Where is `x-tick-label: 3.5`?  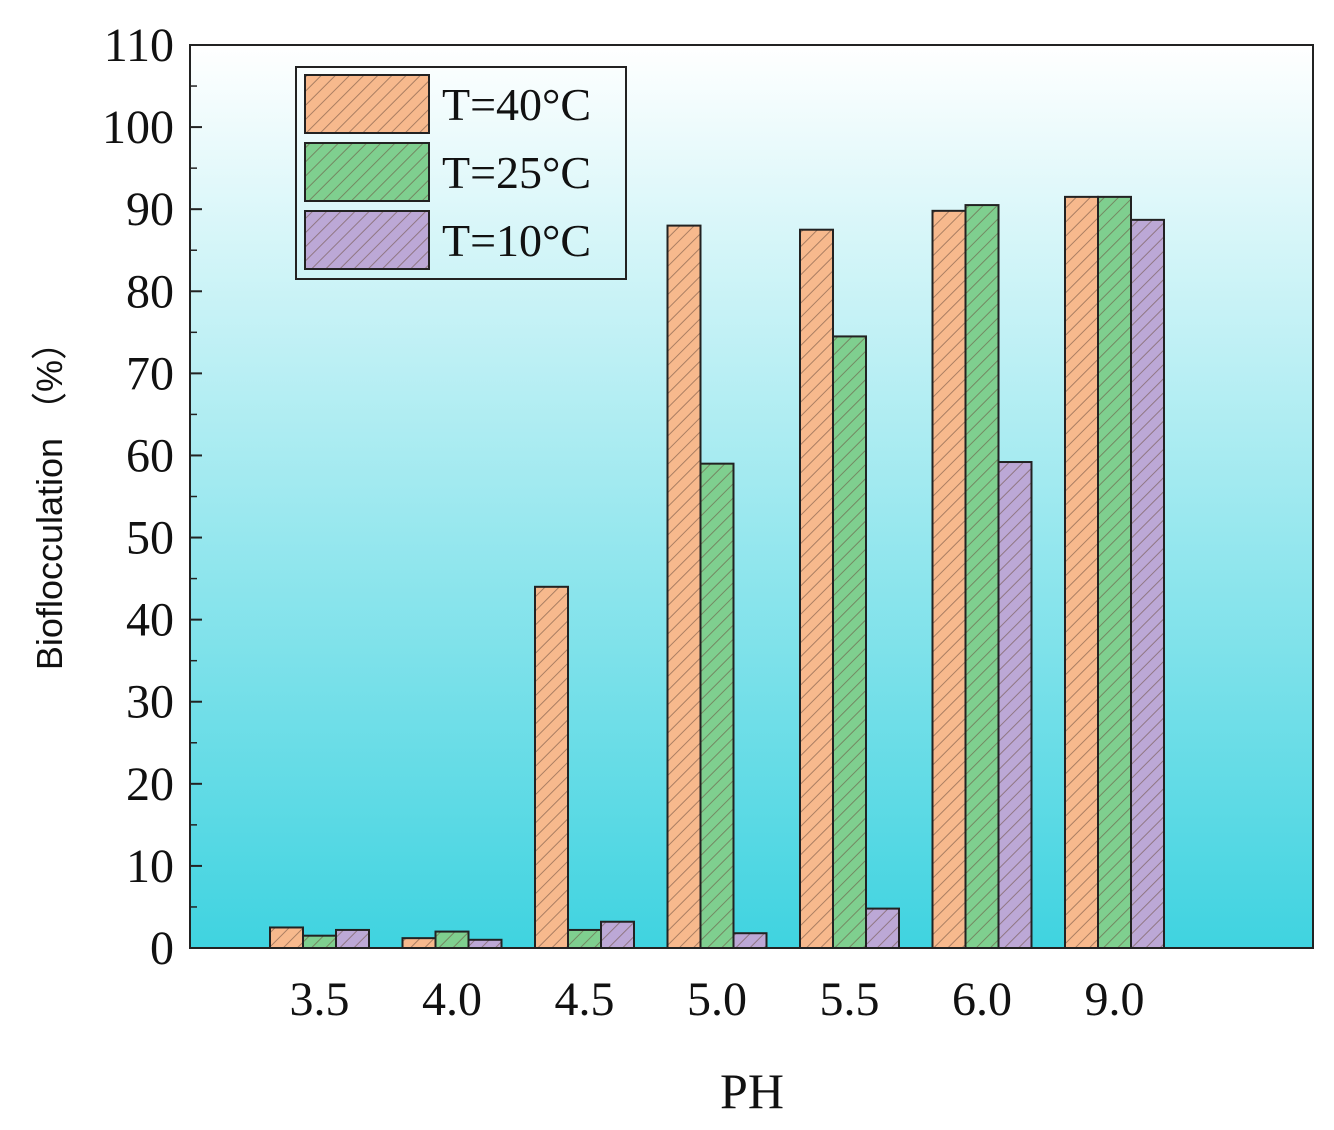 x-tick-label: 3.5 is located at coordinates (320, 999).